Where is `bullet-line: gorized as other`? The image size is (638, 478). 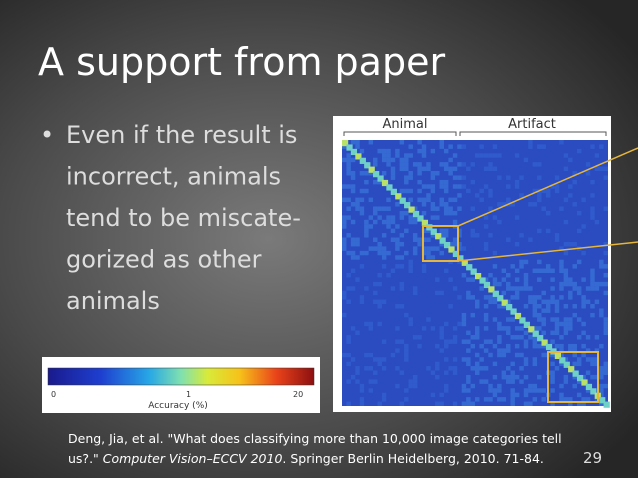
bullet-line: gorized as other is located at coordinates (164, 260).